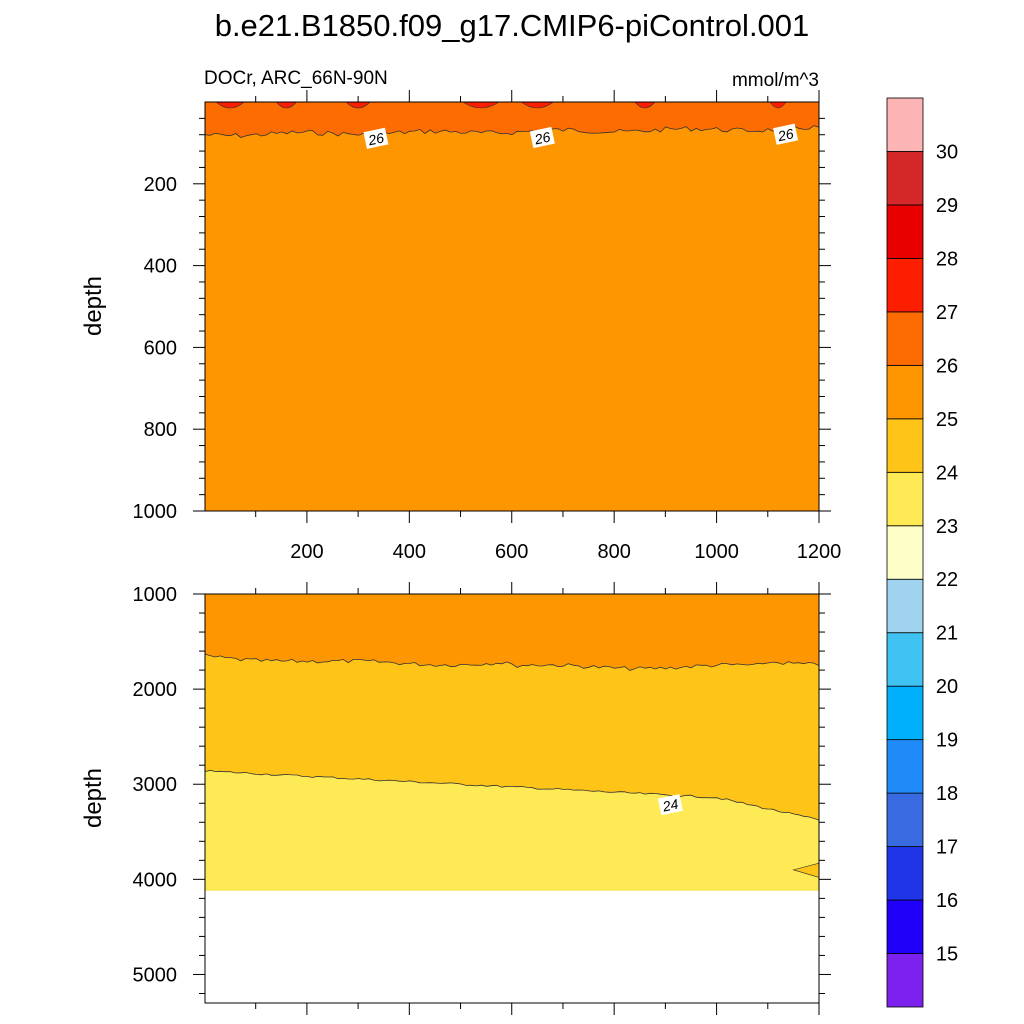 The image size is (1024, 1024). What do you see at coordinates (93, 306) in the screenshot?
I see `upper-y-axis-label: depth` at bounding box center [93, 306].